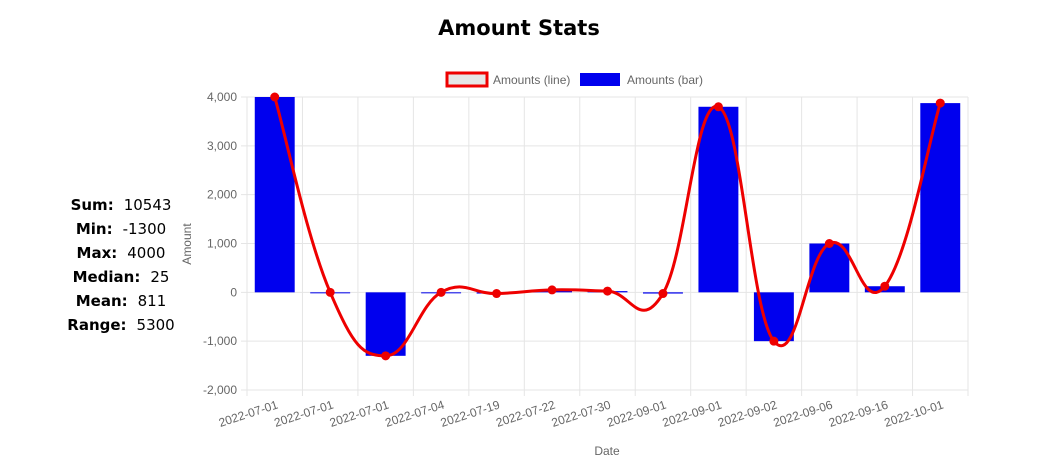 Image resolution: width=1048 pixels, height=460 pixels. What do you see at coordinates (747, 413) in the screenshot?
I see `x-tick-label: 2022-09-02` at bounding box center [747, 413].